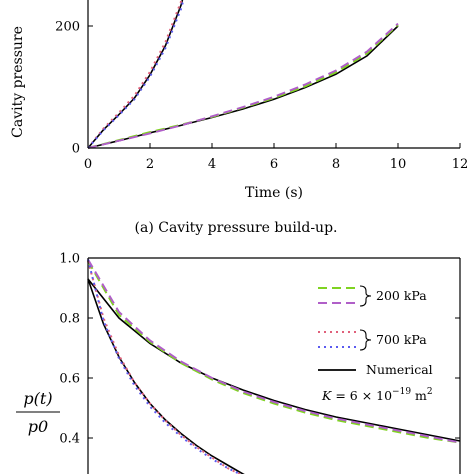 The width and height of the screenshot is (474, 474). Describe the element at coordinates (274, 164) in the screenshot. I see `panel-a-x-tick-label: 6` at that location.